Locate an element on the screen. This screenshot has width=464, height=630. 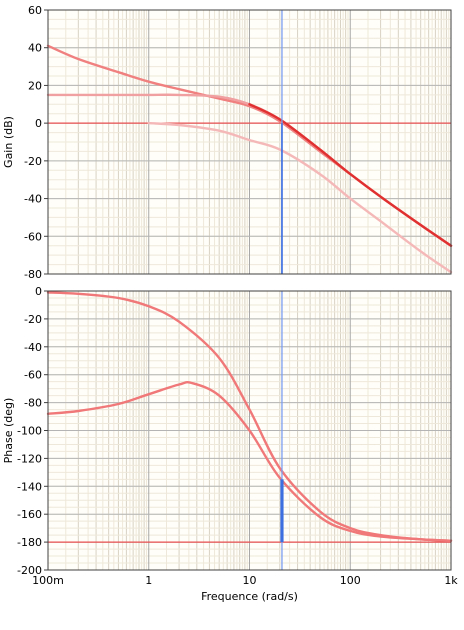
phase-y-tick-label: -60 is located at coordinates (33, 375).